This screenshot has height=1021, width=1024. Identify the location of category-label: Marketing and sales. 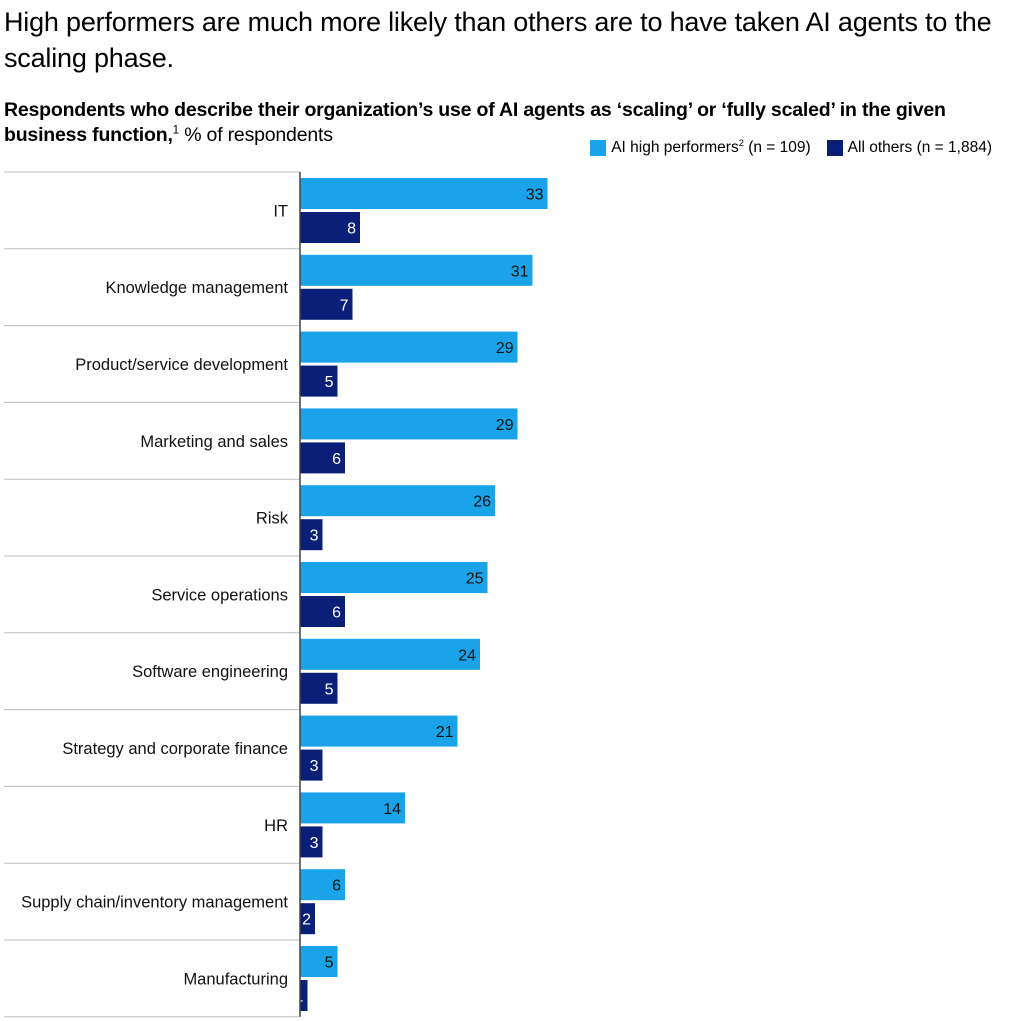
(214, 442).